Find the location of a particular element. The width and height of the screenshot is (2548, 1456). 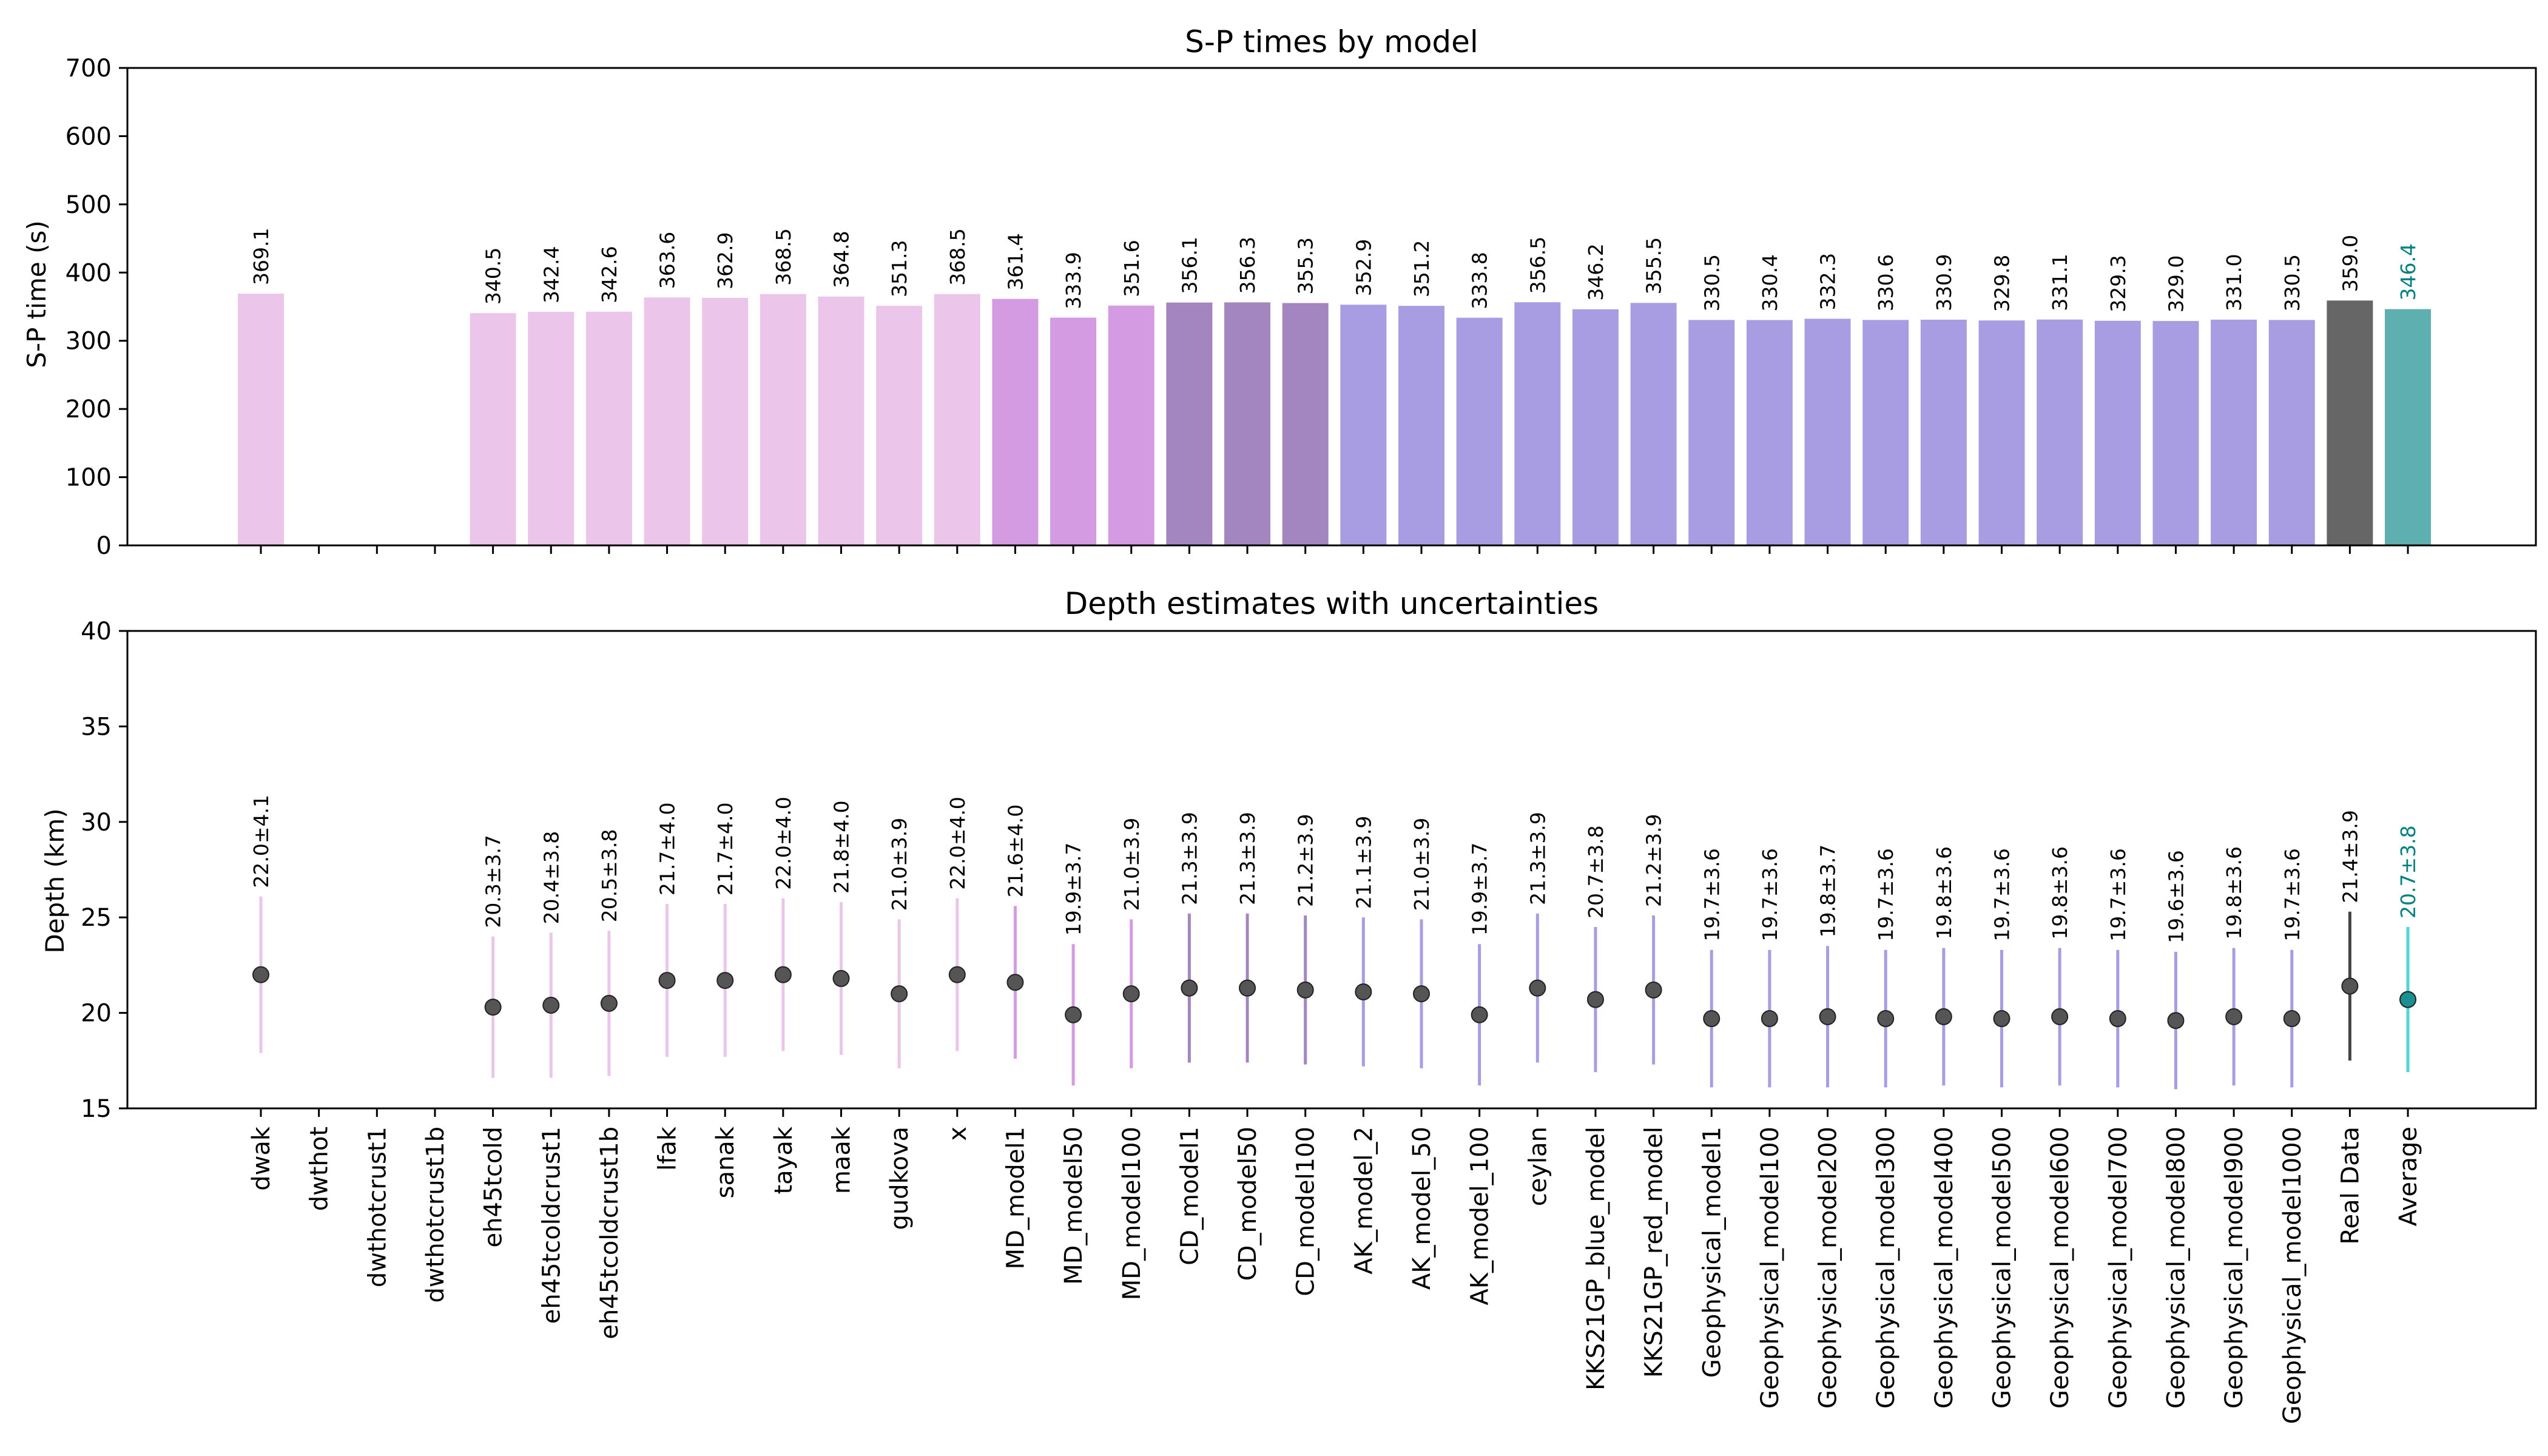

depth-value-label: 20.3±3.7 is located at coordinates (493, 881).